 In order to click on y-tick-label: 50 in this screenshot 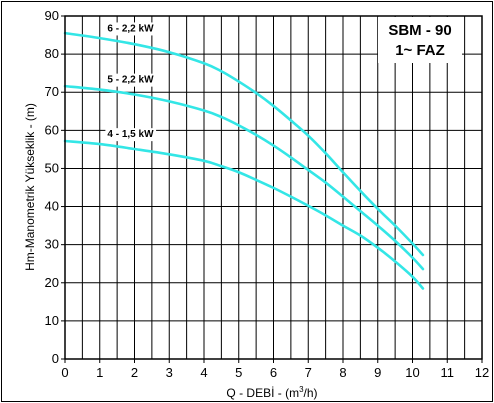, I will do `click(52, 167)`.